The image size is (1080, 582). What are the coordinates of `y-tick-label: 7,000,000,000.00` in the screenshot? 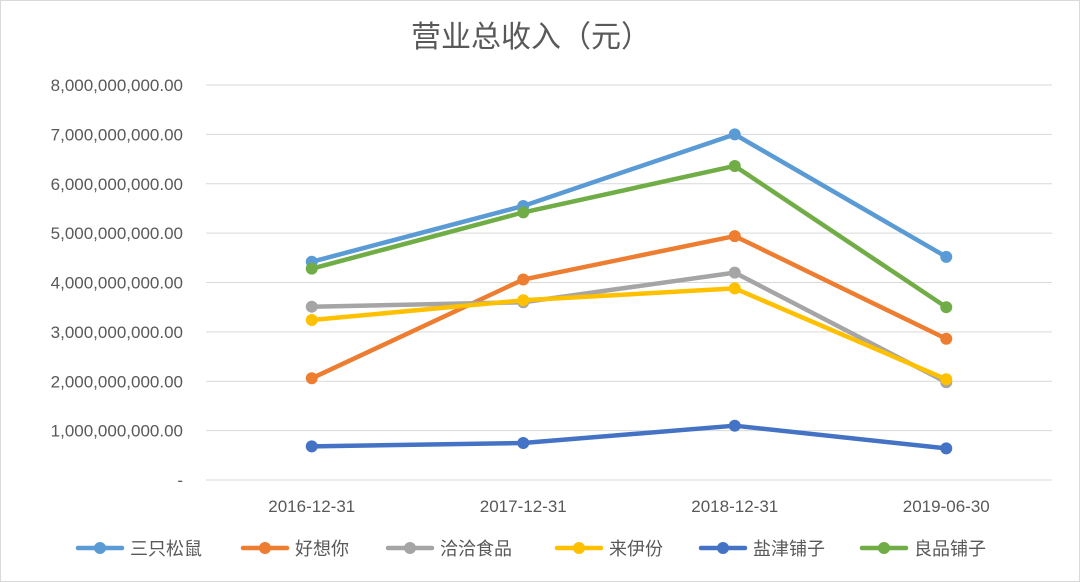 It's located at (117, 134).